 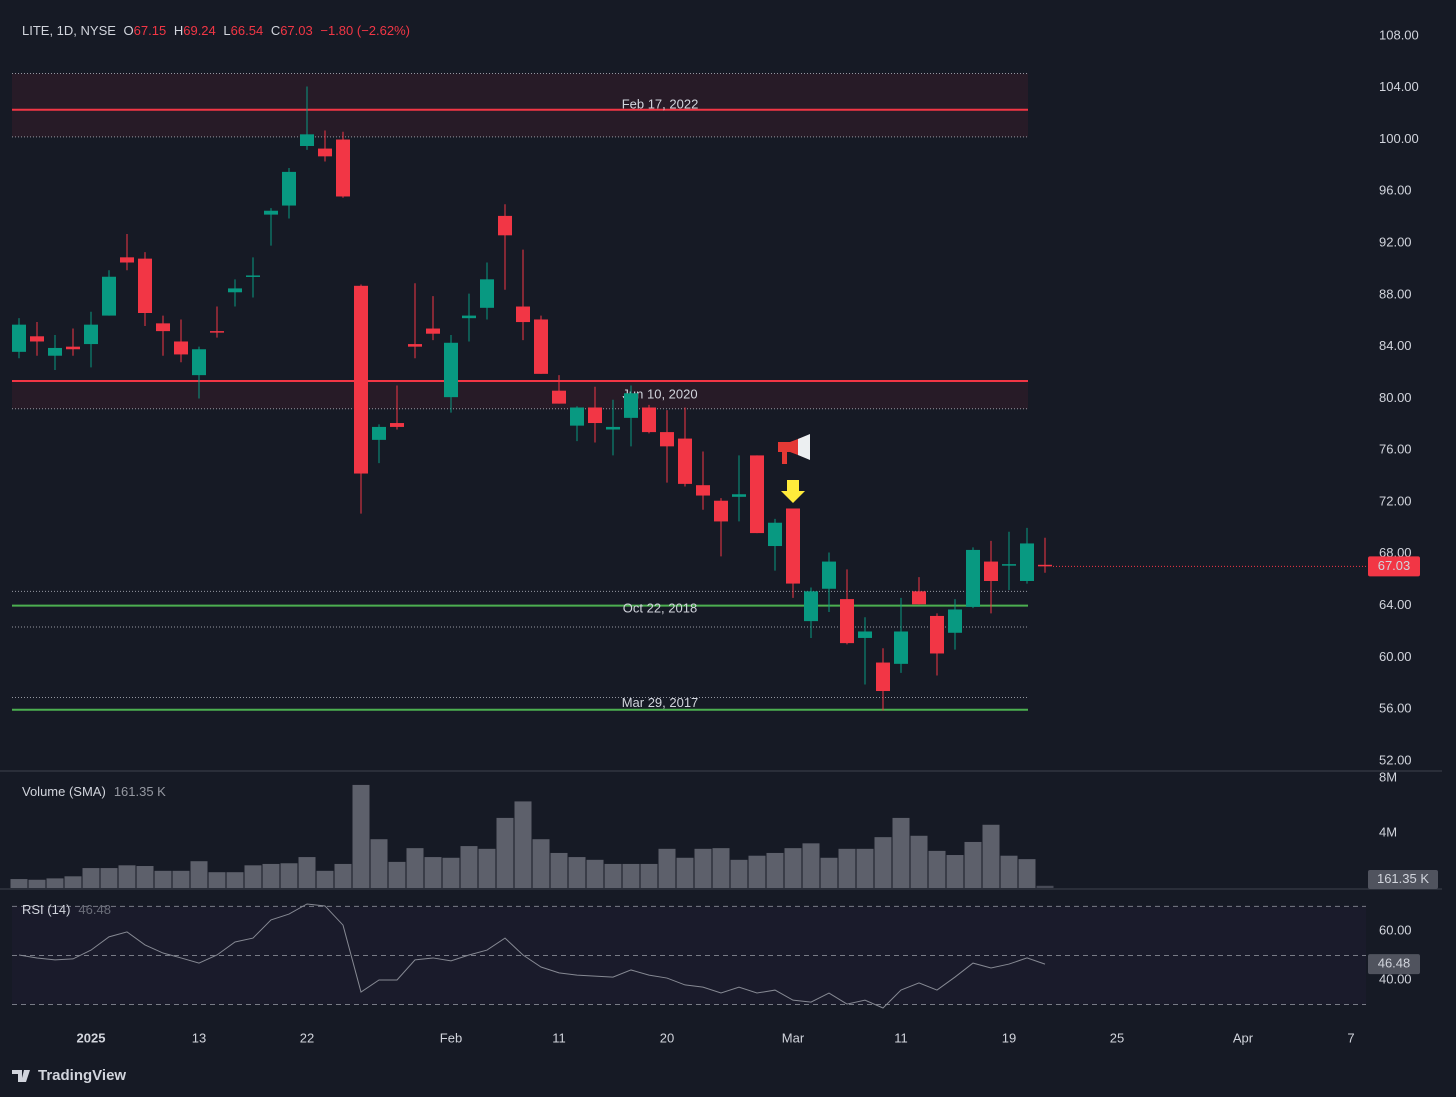 I want to click on megaphone-handle, so click(x=784, y=458).